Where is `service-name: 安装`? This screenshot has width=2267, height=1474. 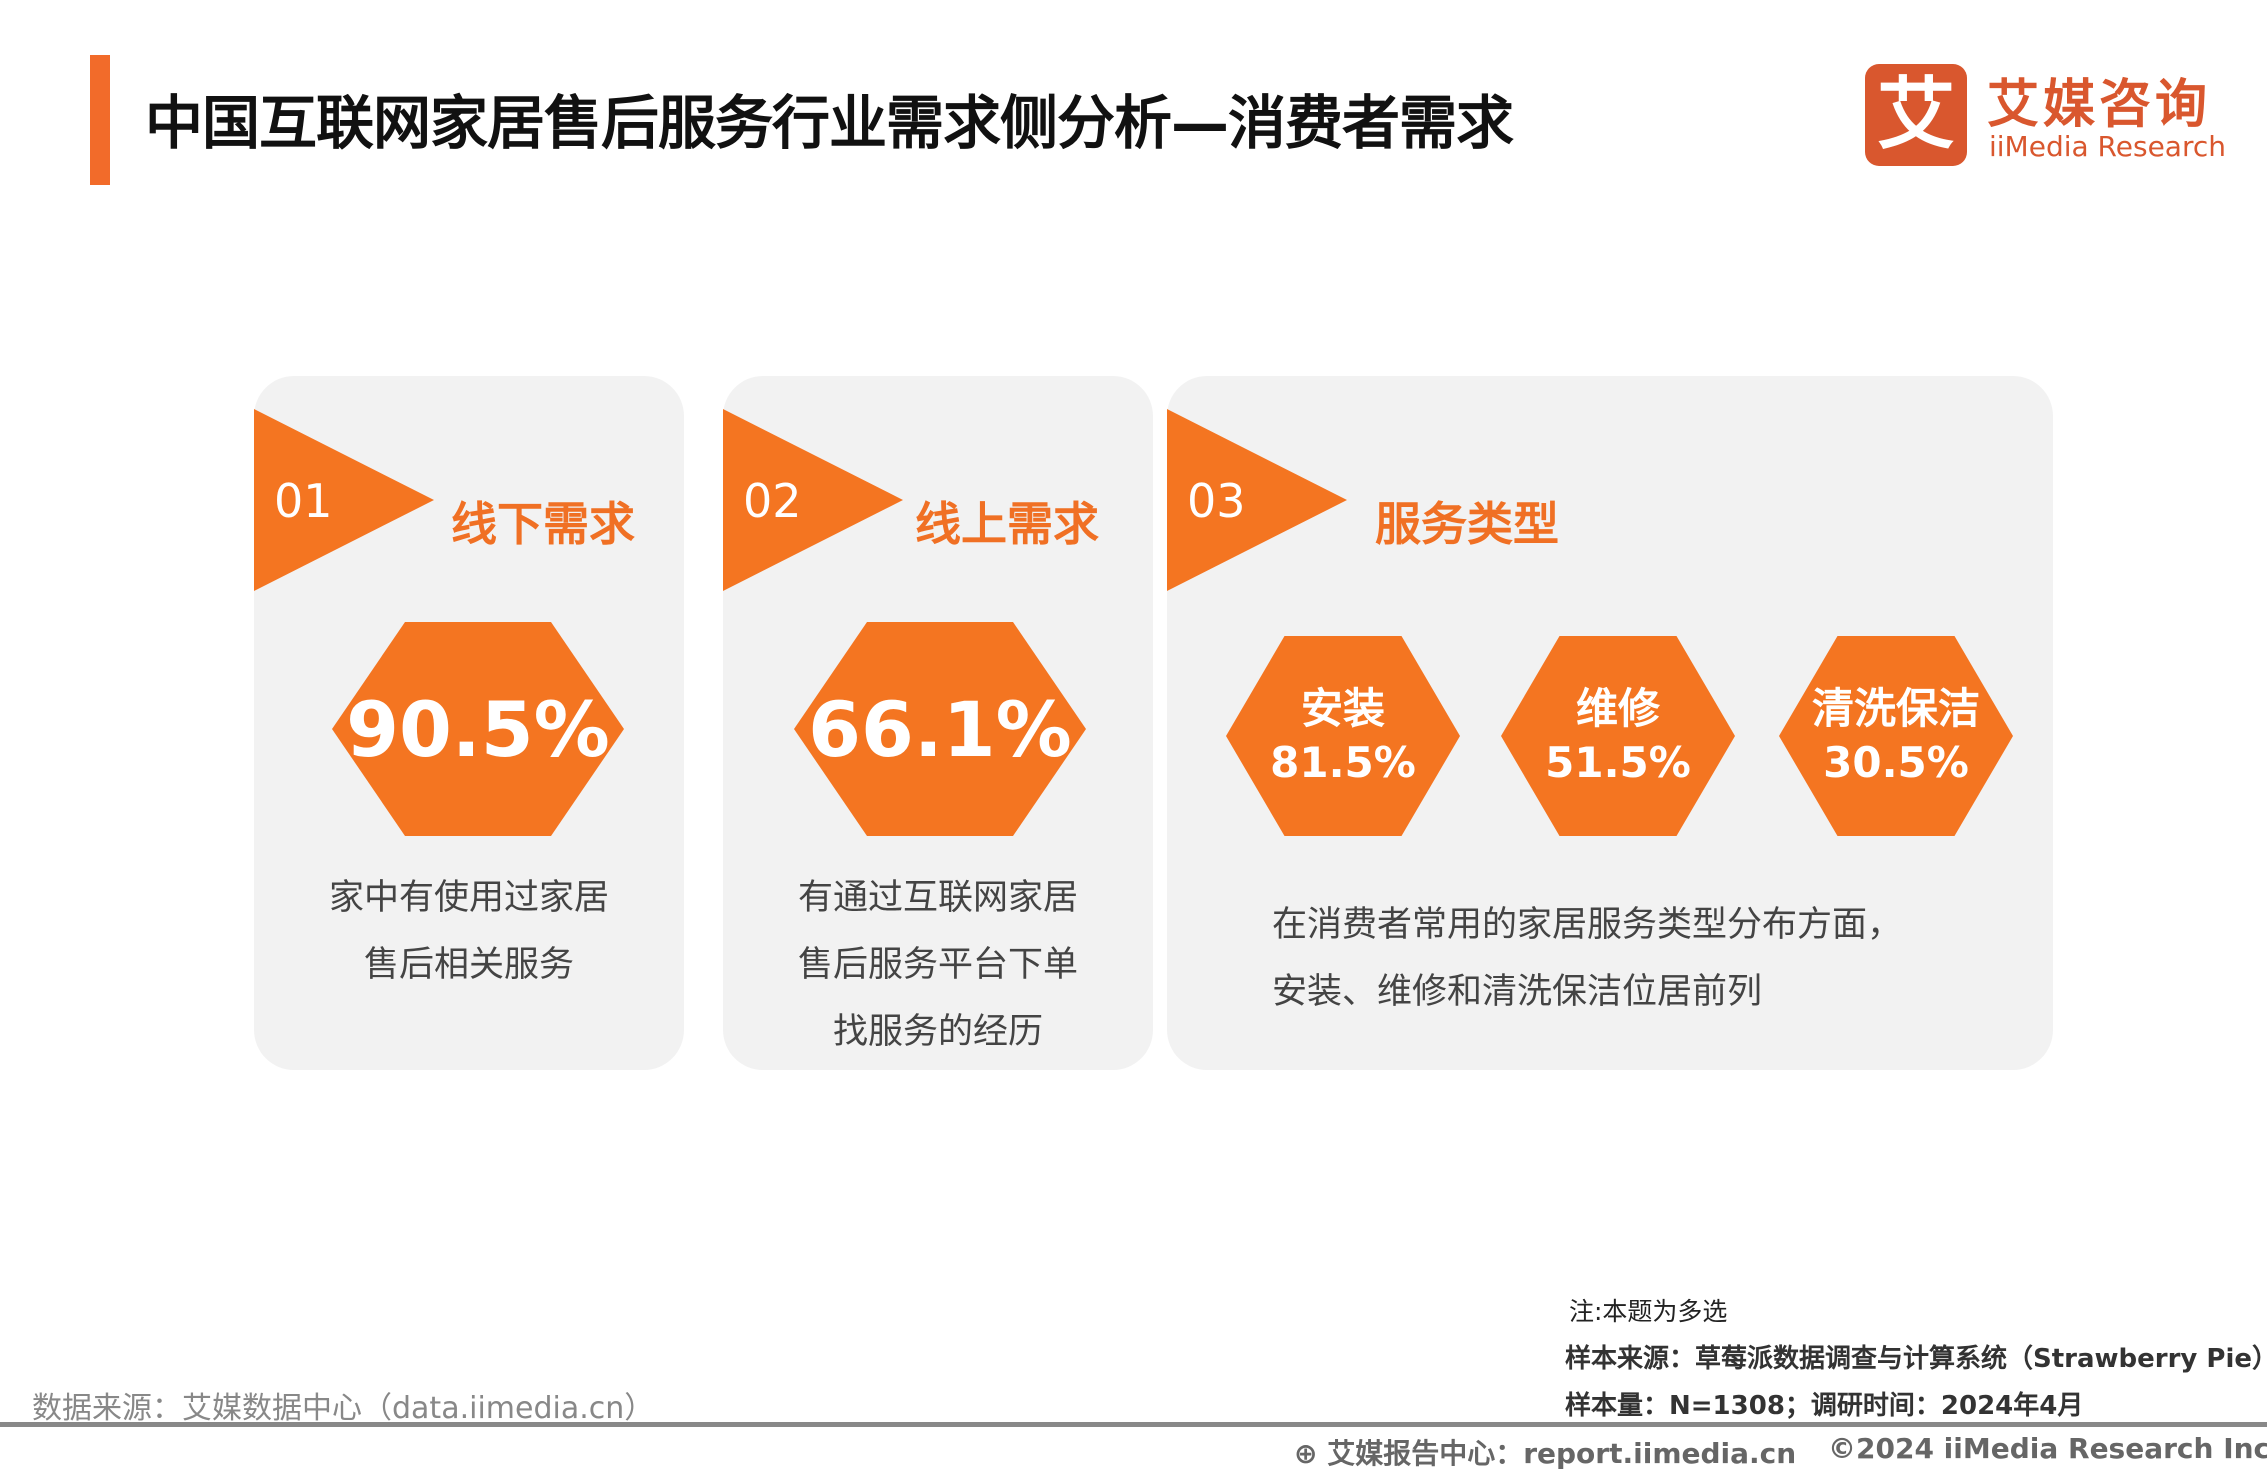
service-name: 安装 is located at coordinates (1342, 708).